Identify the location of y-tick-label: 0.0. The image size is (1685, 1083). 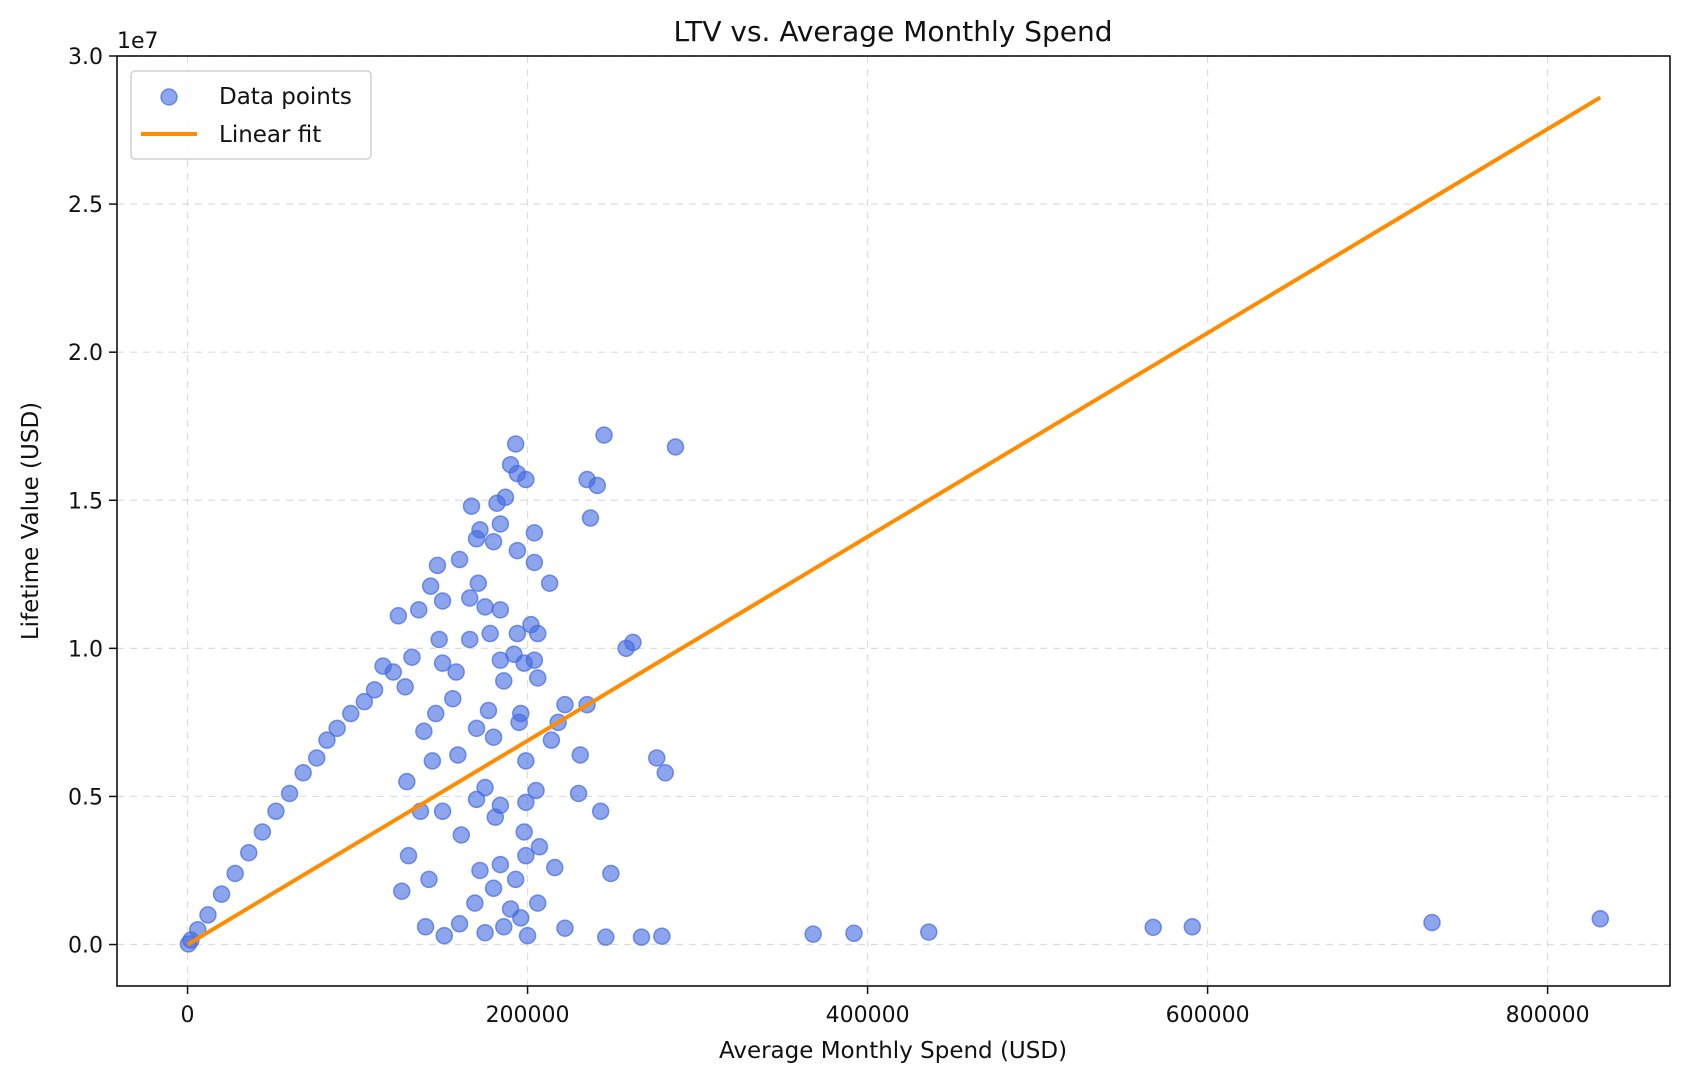
(85, 946).